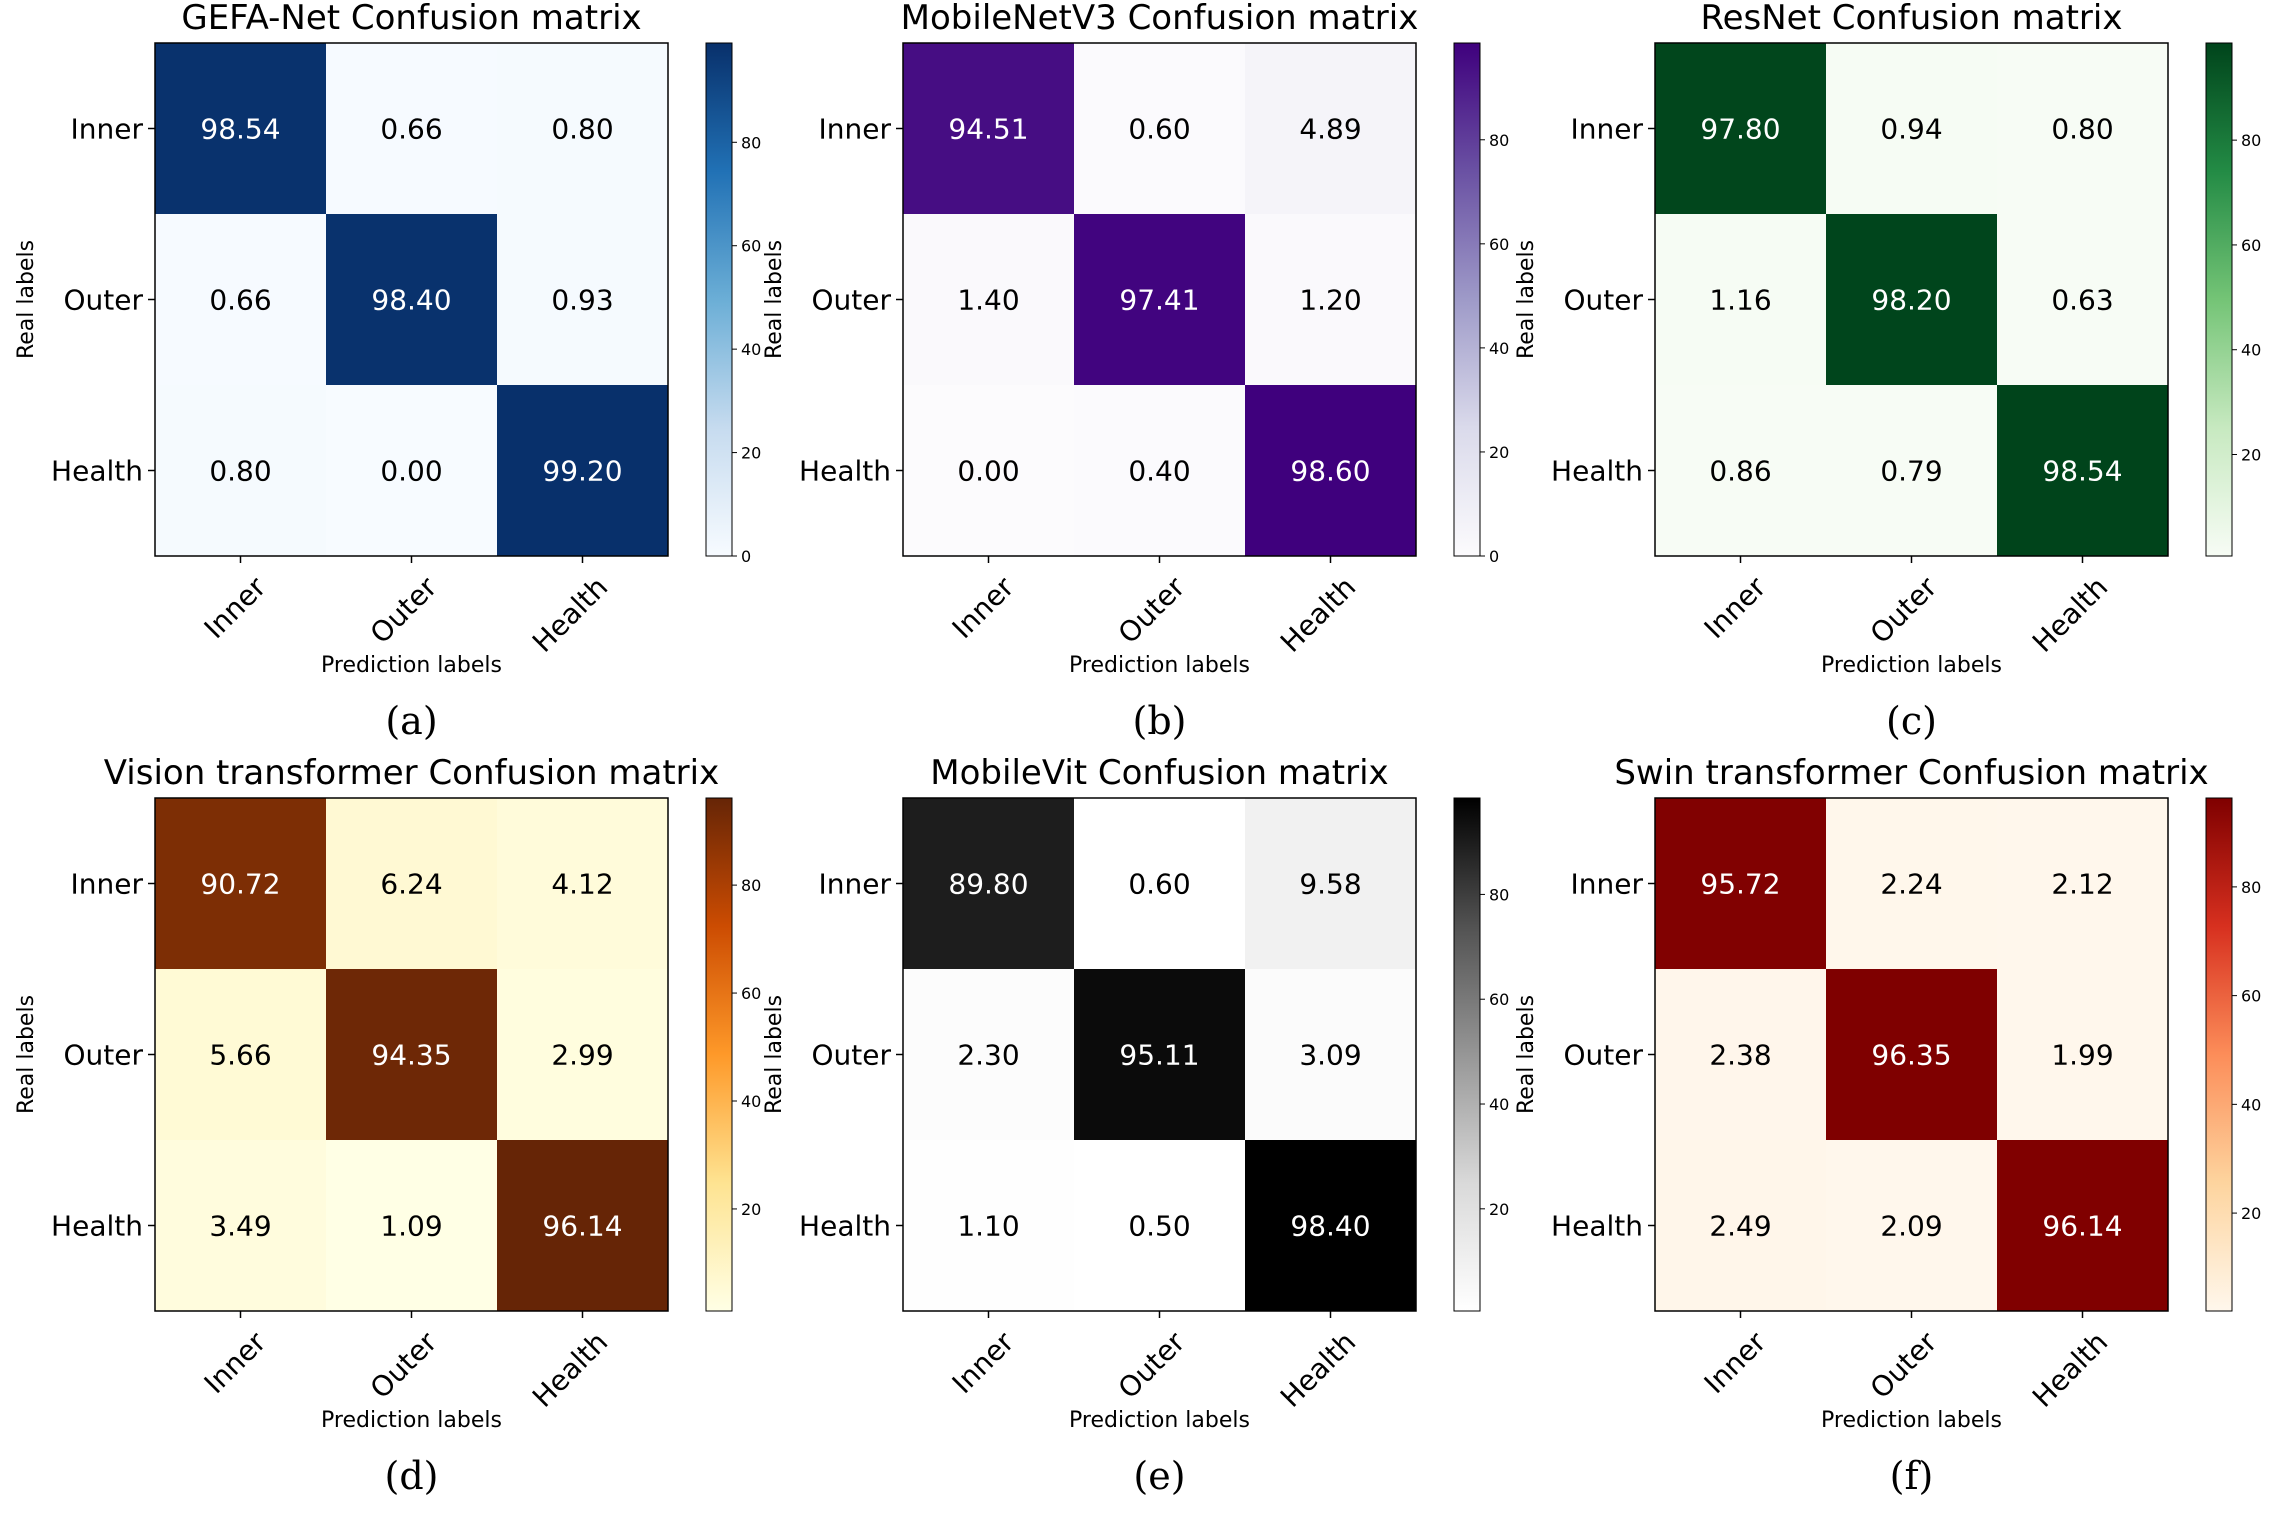 The height and width of the screenshot is (1525, 2286). Describe the element at coordinates (988, 471) in the screenshot. I see `cell-value-label: 0.00` at that location.